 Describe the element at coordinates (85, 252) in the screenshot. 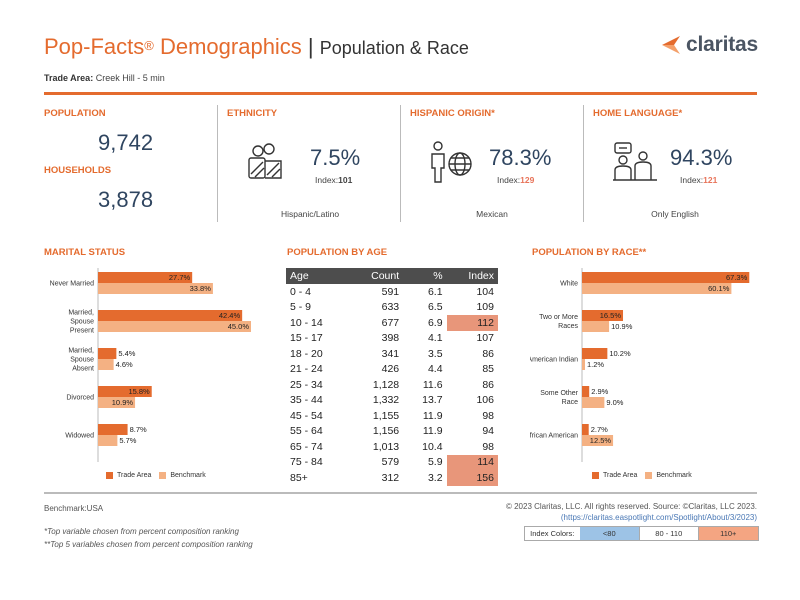

I see `marital-status-label: MARITAL STATUS` at that location.